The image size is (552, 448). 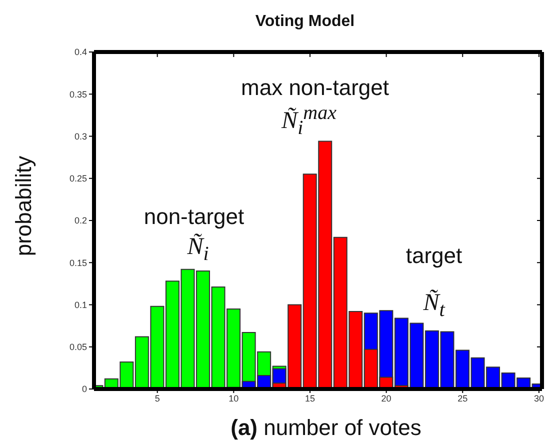 What do you see at coordinates (80, 136) in the screenshot?
I see `y-tick-label: 0.3` at bounding box center [80, 136].